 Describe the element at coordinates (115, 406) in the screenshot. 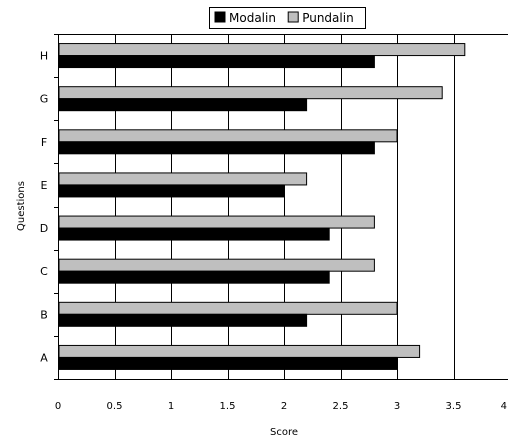

I see `x-tick-label-1: 0.5` at that location.